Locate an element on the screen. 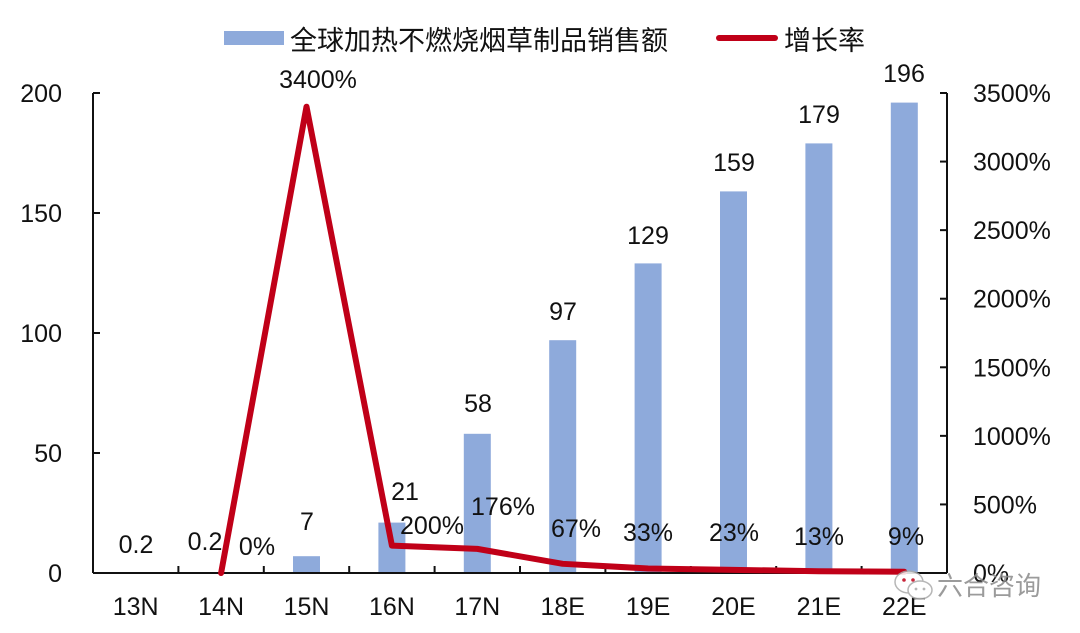  bar-value-label: 196 is located at coordinates (904, 74).